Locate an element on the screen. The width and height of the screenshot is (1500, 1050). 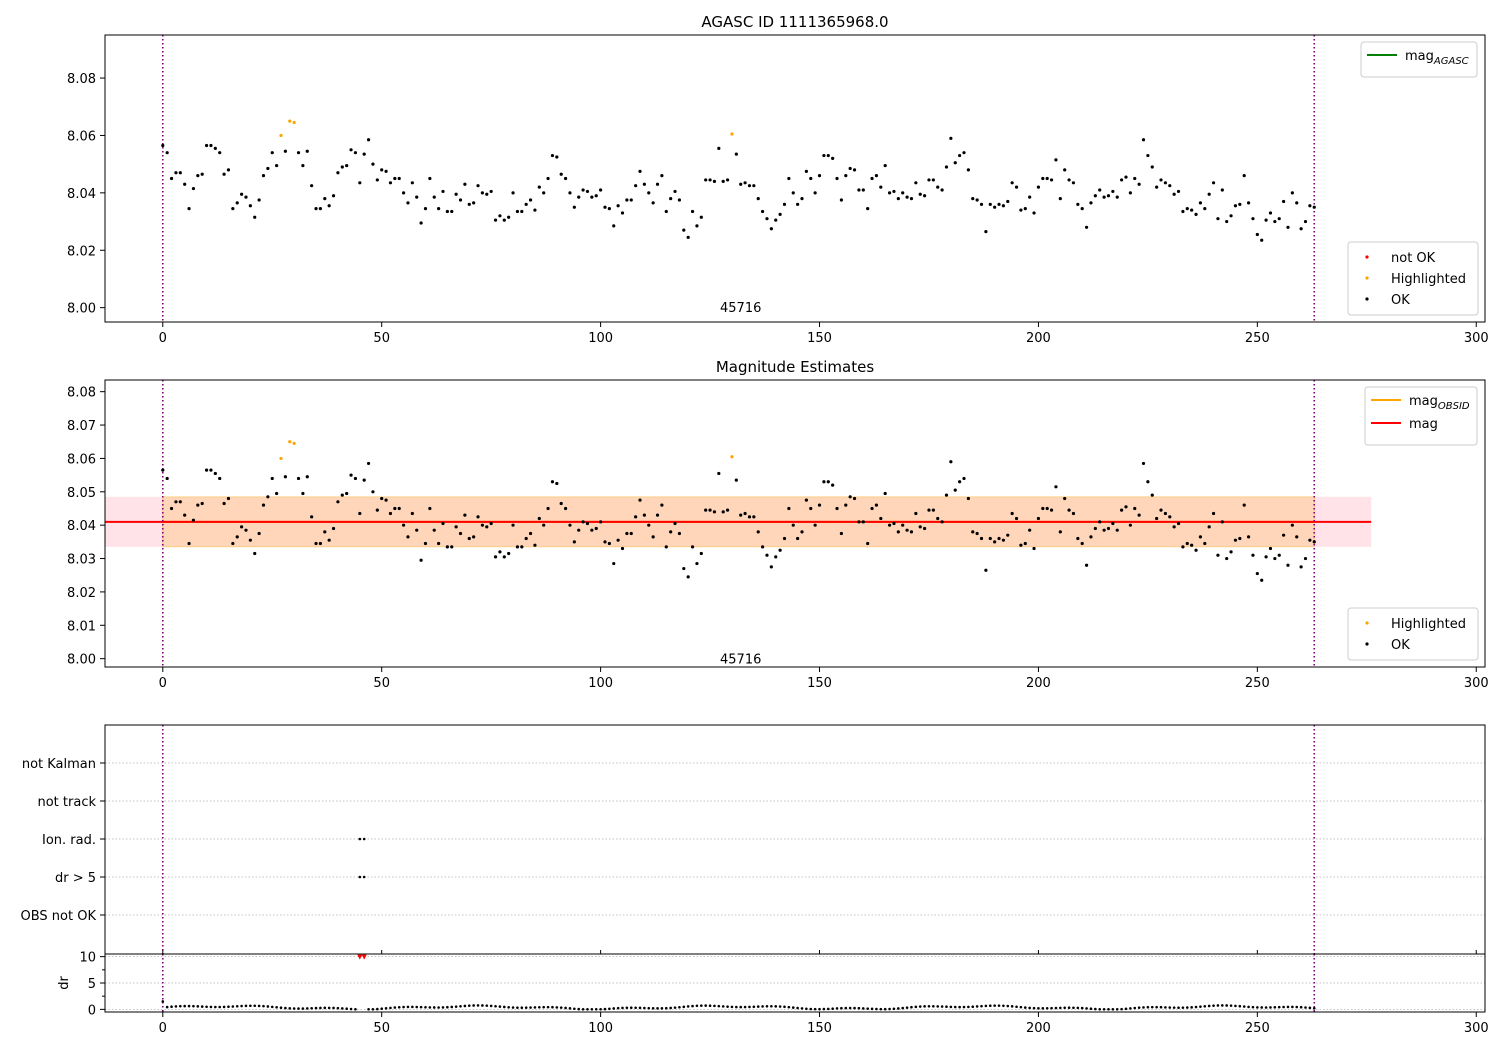
scatter-legend-0: not OK Highlighted OK is located at coordinates (1413, 278).